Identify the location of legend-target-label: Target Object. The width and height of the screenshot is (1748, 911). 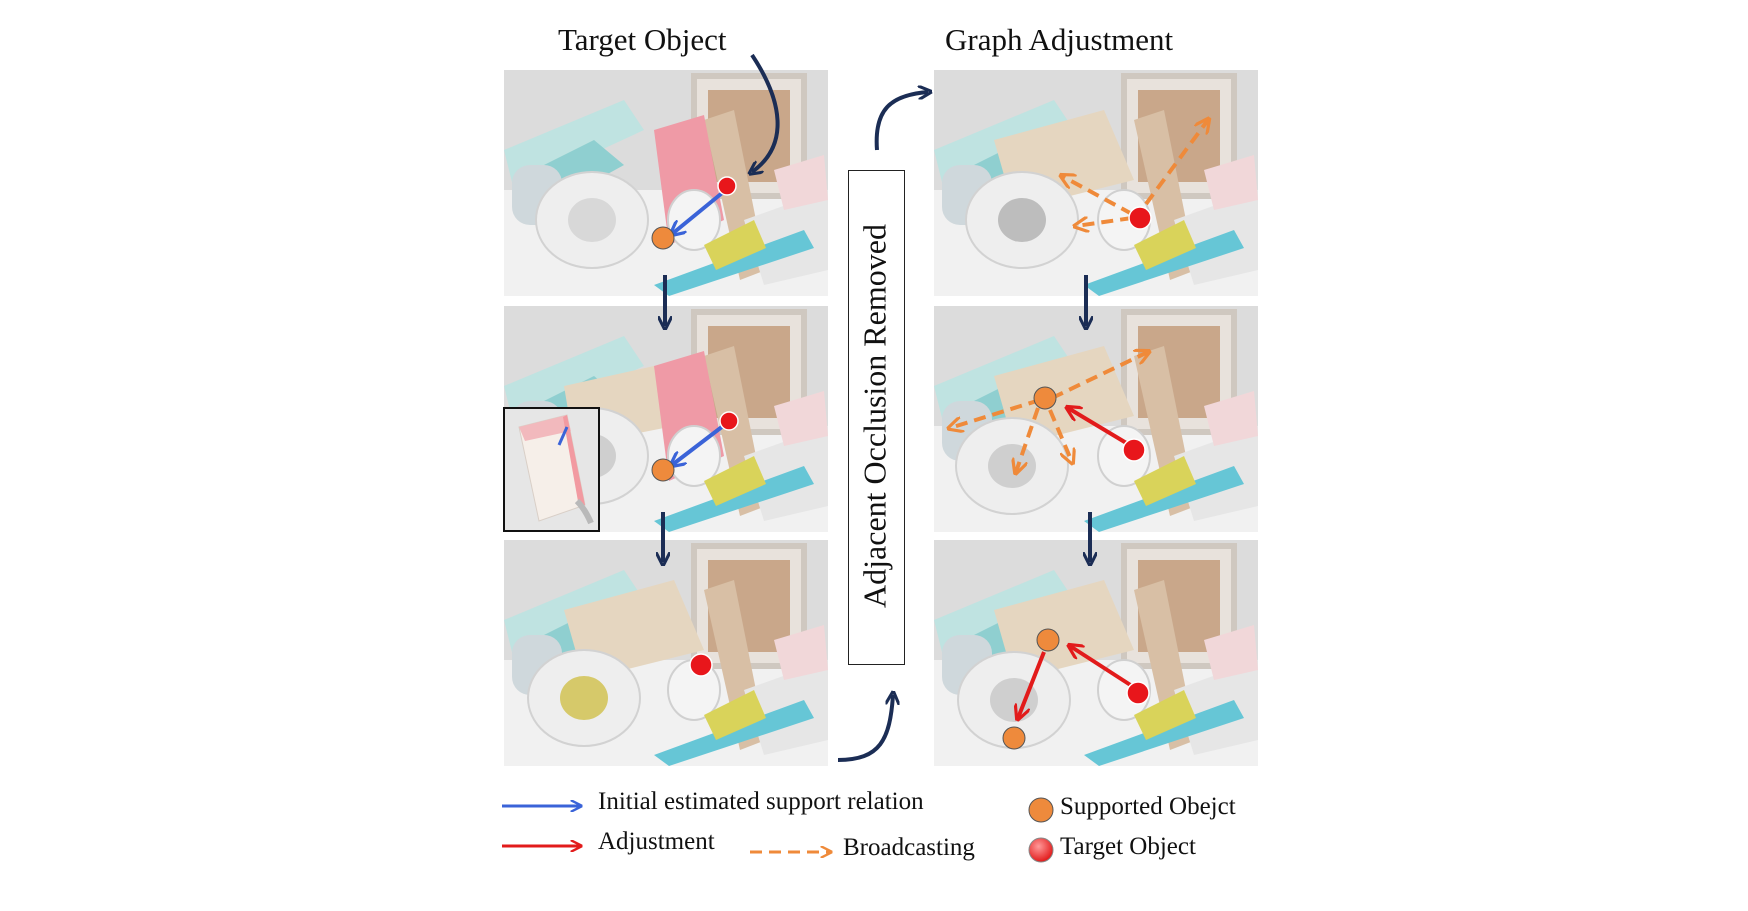
(1128, 846).